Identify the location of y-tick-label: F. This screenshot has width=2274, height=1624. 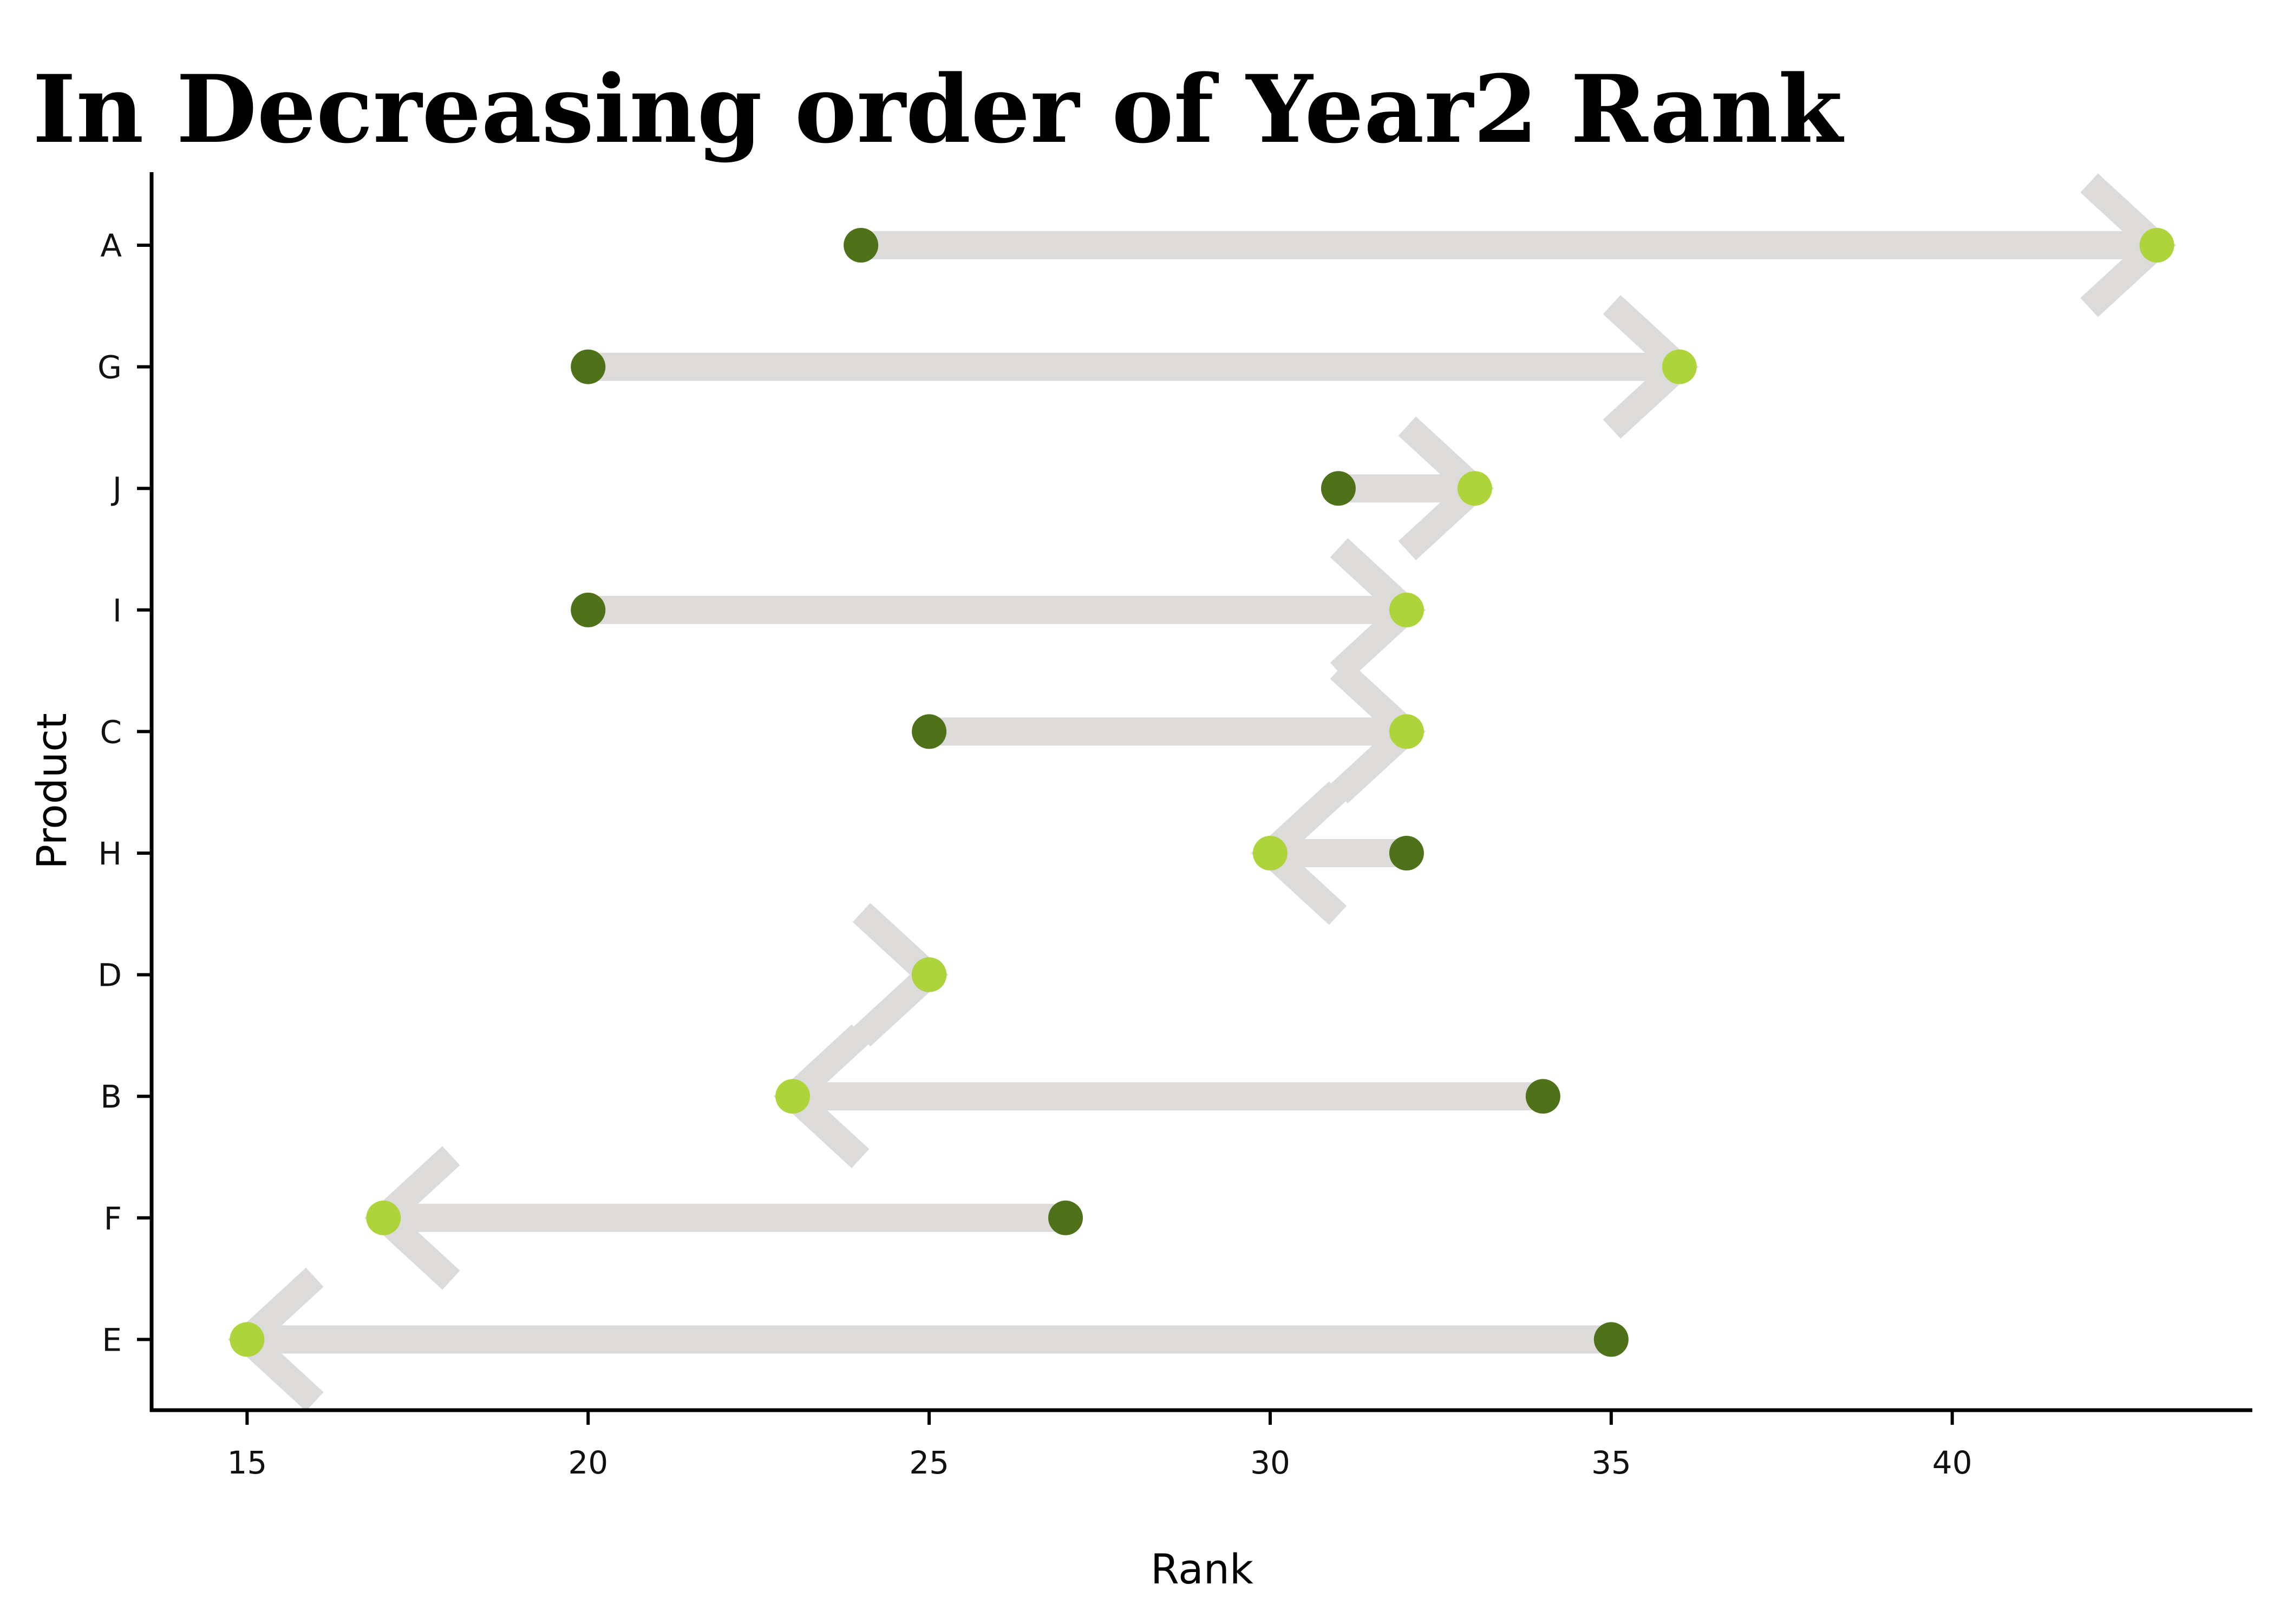
(113, 1218).